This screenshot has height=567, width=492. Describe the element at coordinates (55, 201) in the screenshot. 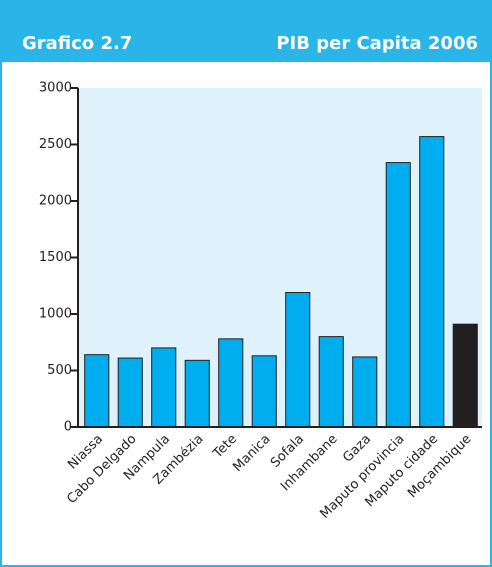

I see `y-tick-label: 2000` at that location.